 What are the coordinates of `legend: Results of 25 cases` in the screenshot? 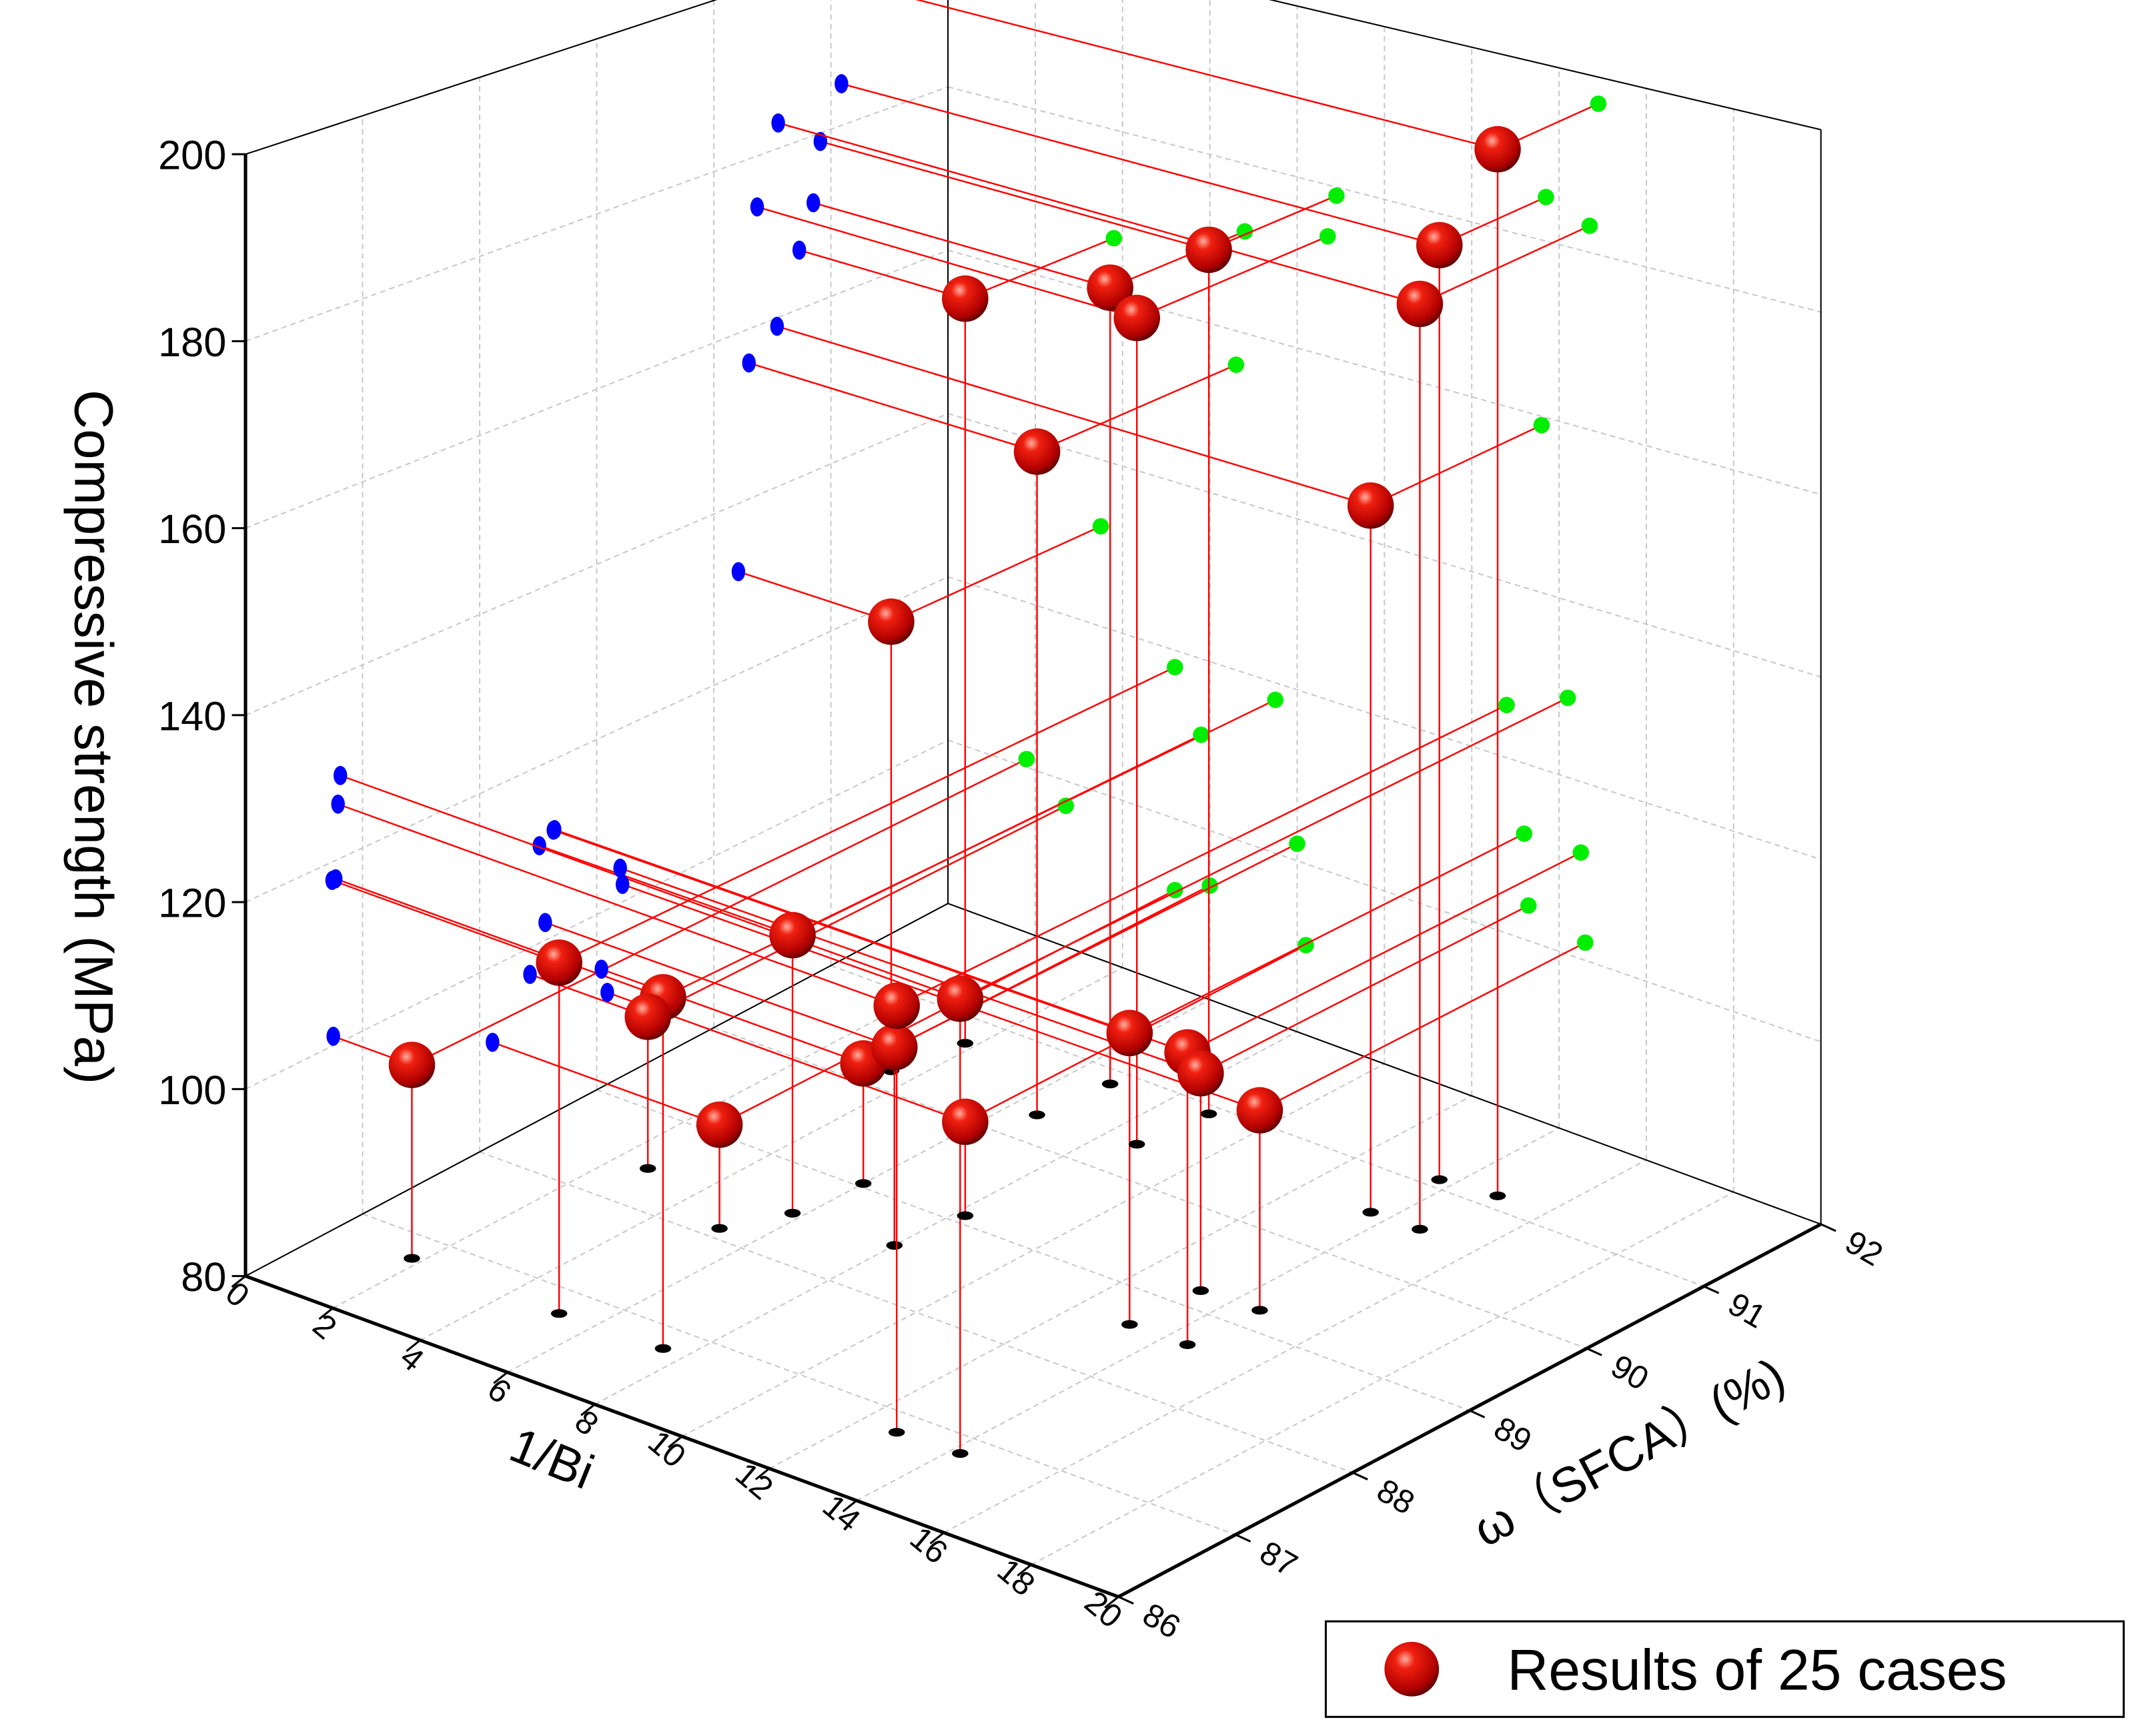 It's located at (1724, 1669).